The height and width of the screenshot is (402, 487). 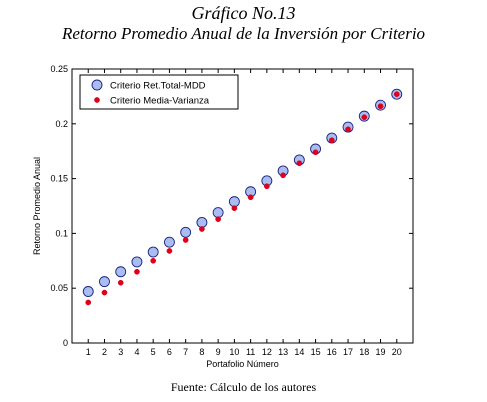 What do you see at coordinates (61, 233) in the screenshot?
I see `y-tick-label: 0.1` at bounding box center [61, 233].